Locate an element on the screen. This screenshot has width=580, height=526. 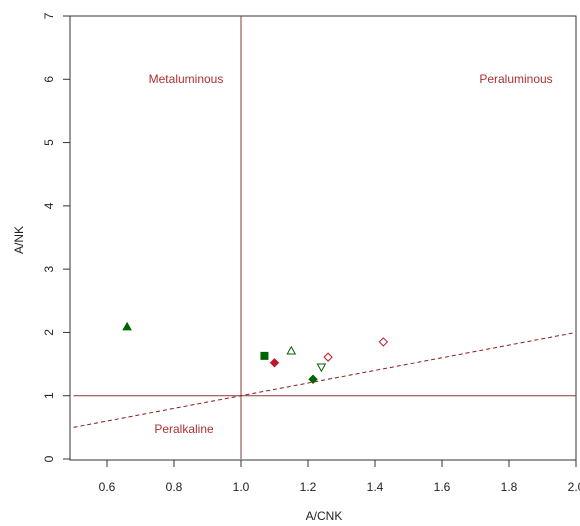
x-tick-label: 0.6 is located at coordinates (107, 487).